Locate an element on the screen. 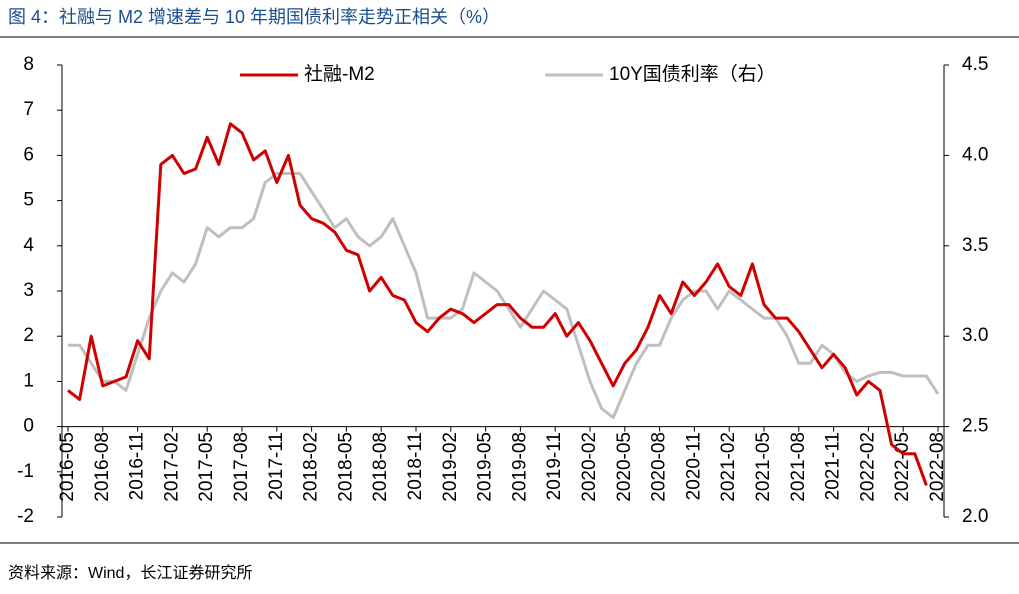  y-tick-label: -1 is located at coordinates (25, 471).